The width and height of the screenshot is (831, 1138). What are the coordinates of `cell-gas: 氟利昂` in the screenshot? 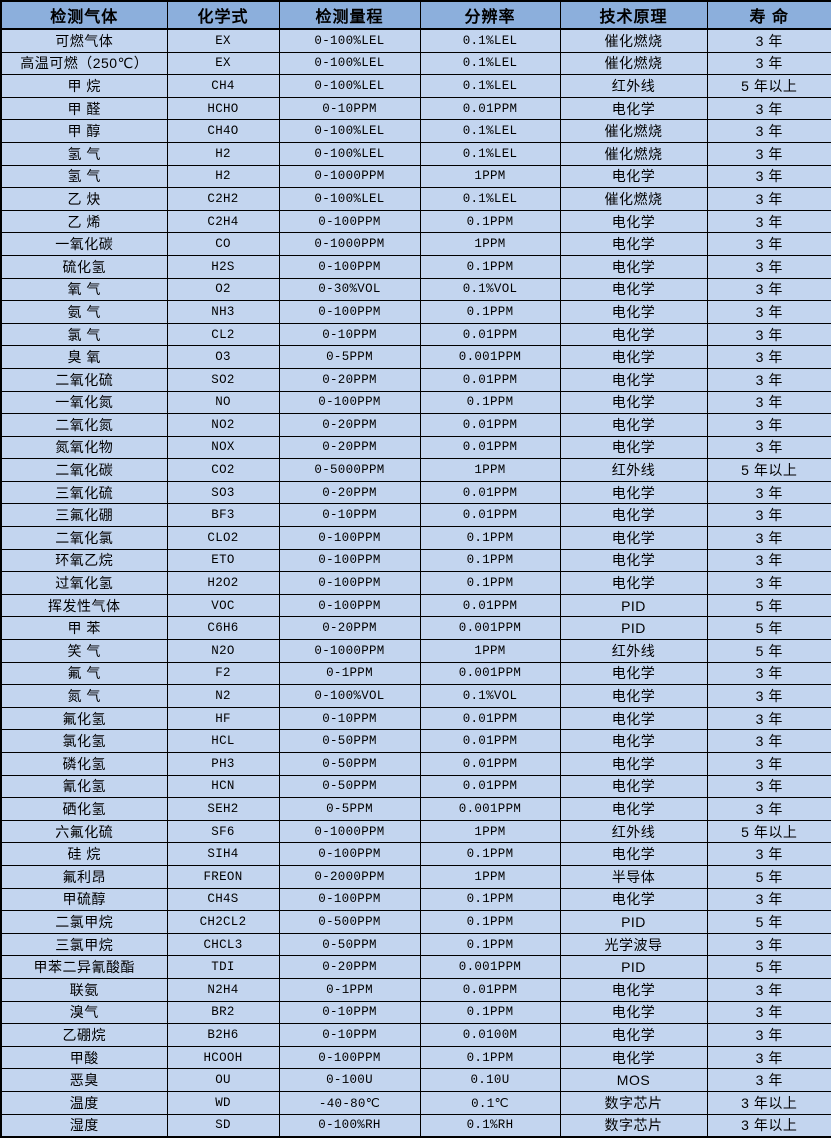 It's located at (84, 876).